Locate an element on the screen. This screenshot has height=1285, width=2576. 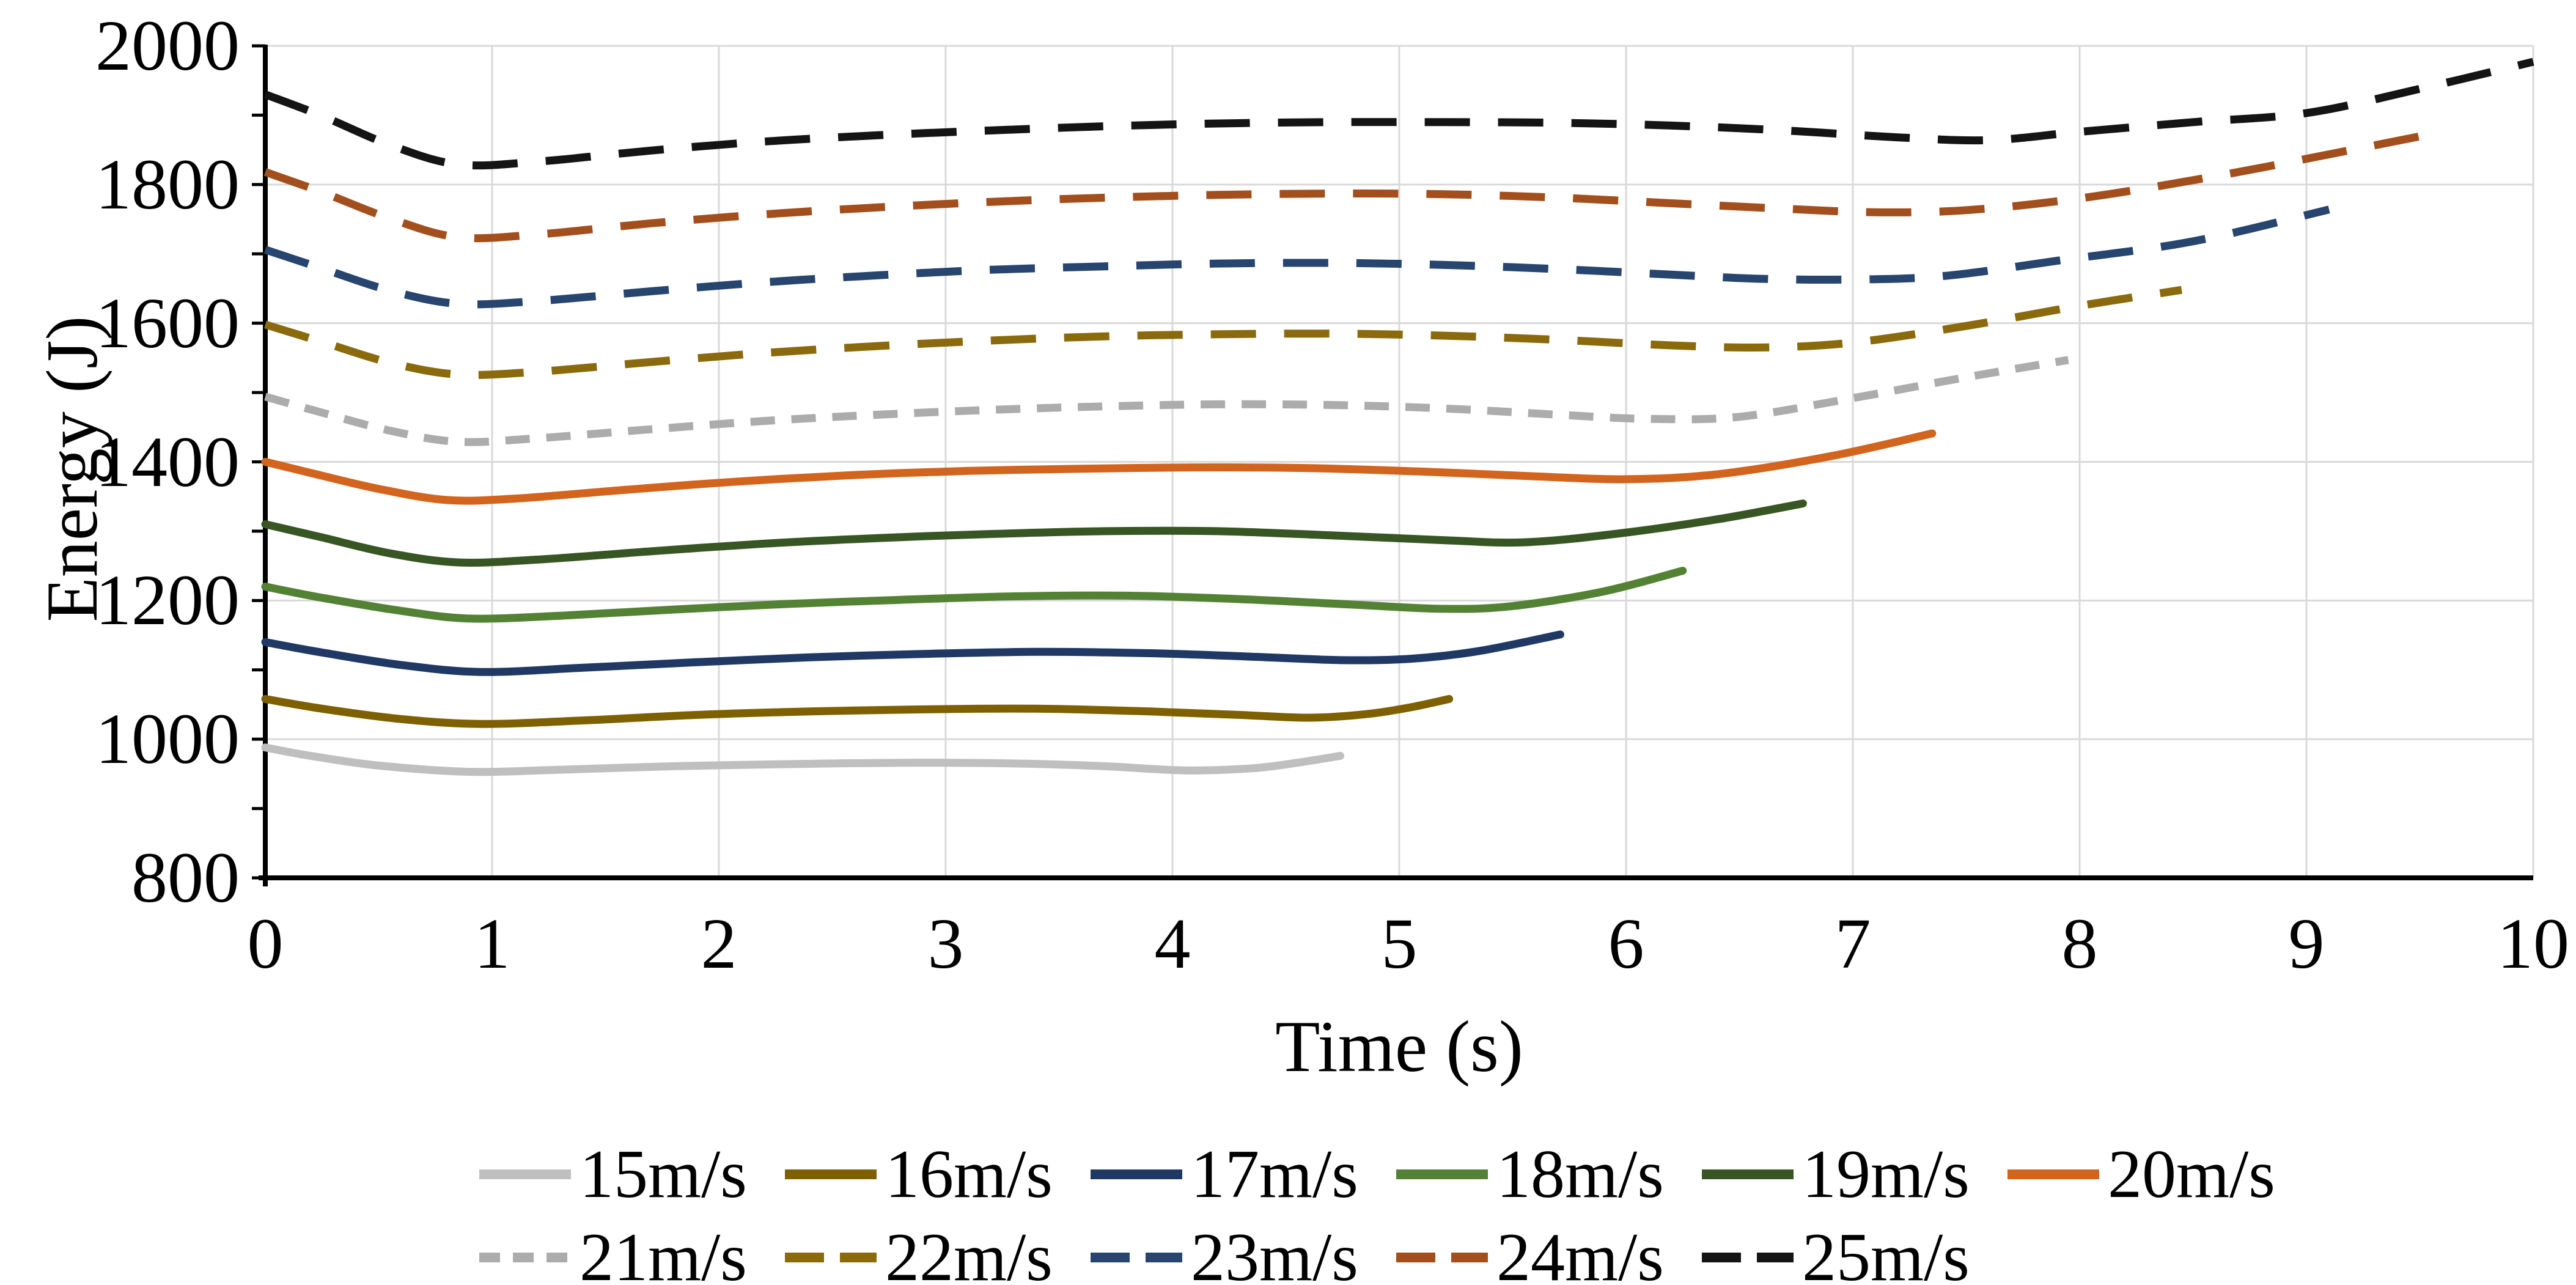
legend-swatch-15m/s-line-icon is located at coordinates (525, 1174).